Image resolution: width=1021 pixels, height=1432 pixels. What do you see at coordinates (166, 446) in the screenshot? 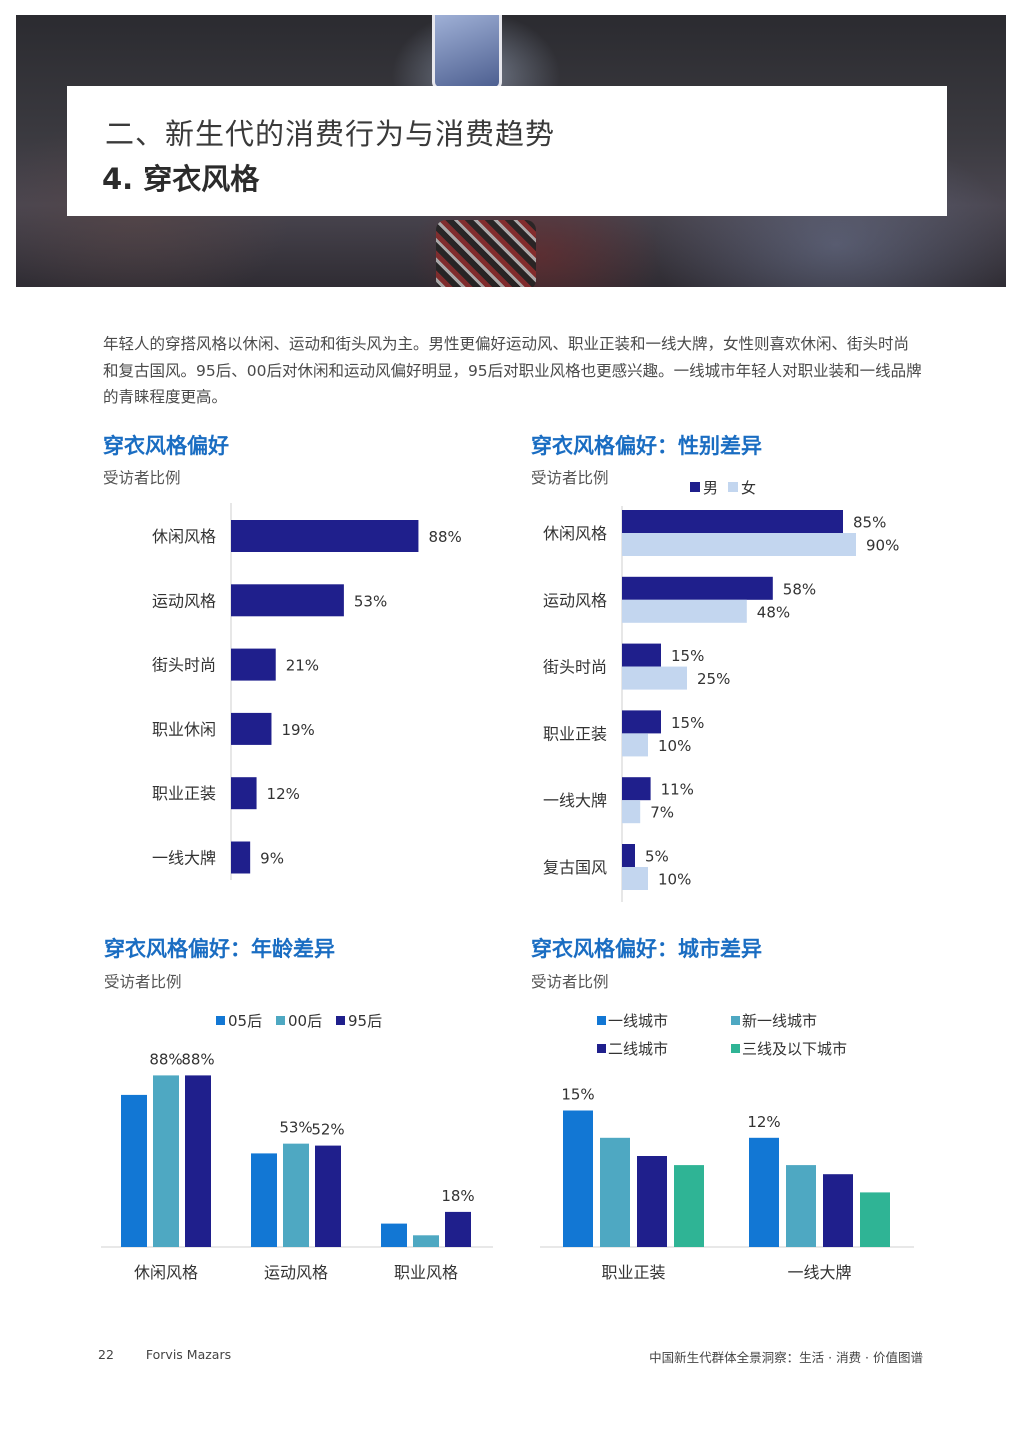
I see `chart-overall-title: 穿衣风格偏好` at bounding box center [166, 446].